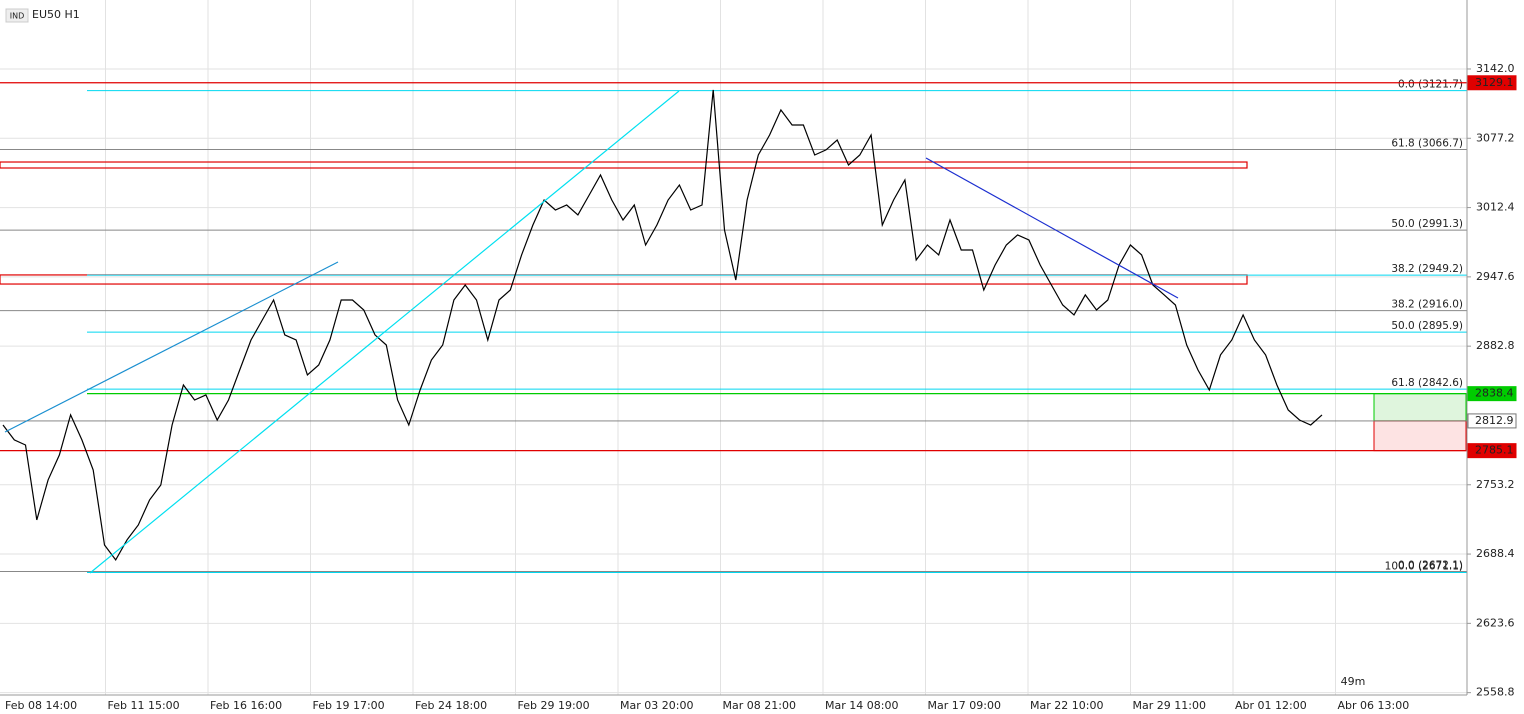 This screenshot has height=714, width=1524. Describe the element at coordinates (964, 705) in the screenshot. I see `x-tick-label: Mar 17 09:00` at that location.